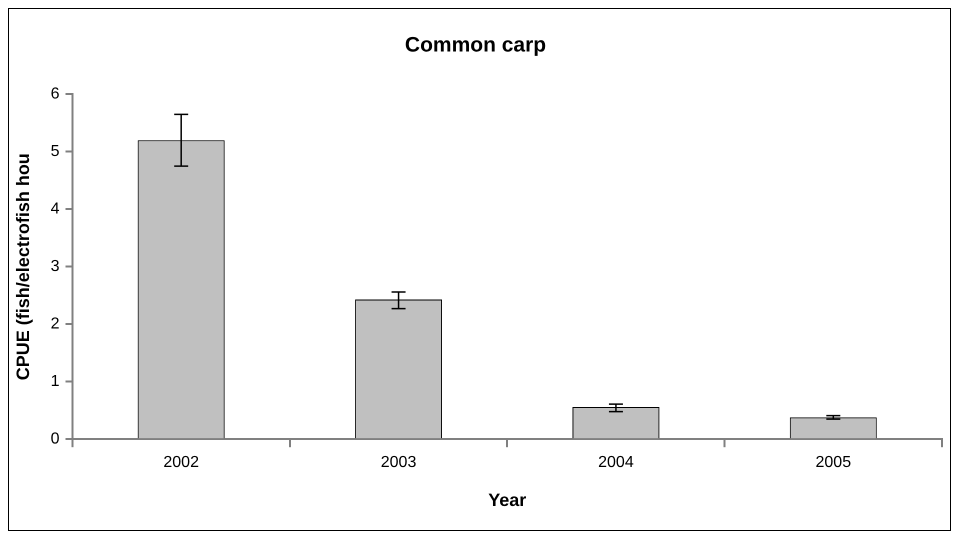 The image size is (959, 539). Describe the element at coordinates (55, 324) in the screenshot. I see `y-tick-label: 2` at that location.